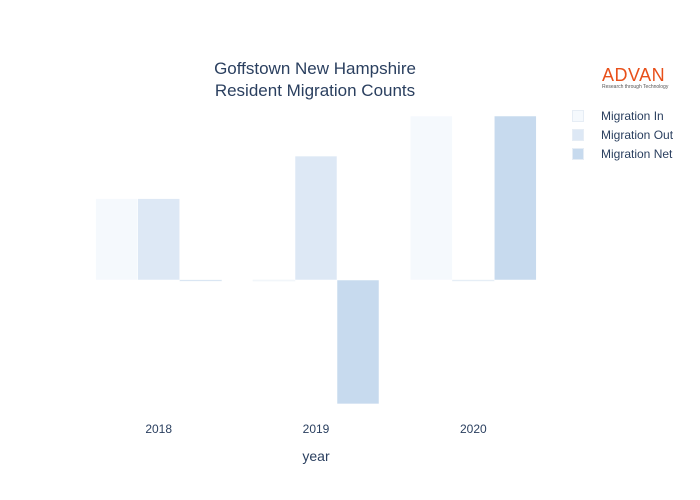 The image size is (700, 500). Describe the element at coordinates (315, 68) in the screenshot. I see `chart-title-line-1: Goffstown New Hampshire` at that location.